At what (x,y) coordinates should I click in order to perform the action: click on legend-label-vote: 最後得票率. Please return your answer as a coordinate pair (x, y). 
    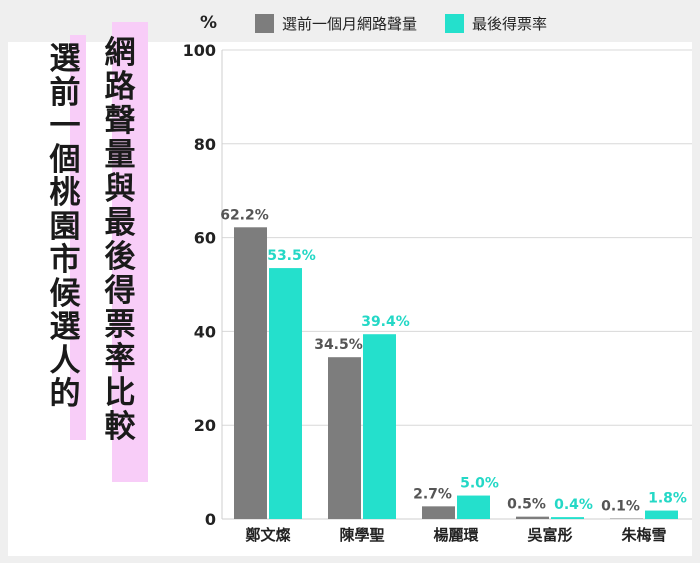
    Looking at the image, I should click on (510, 24).